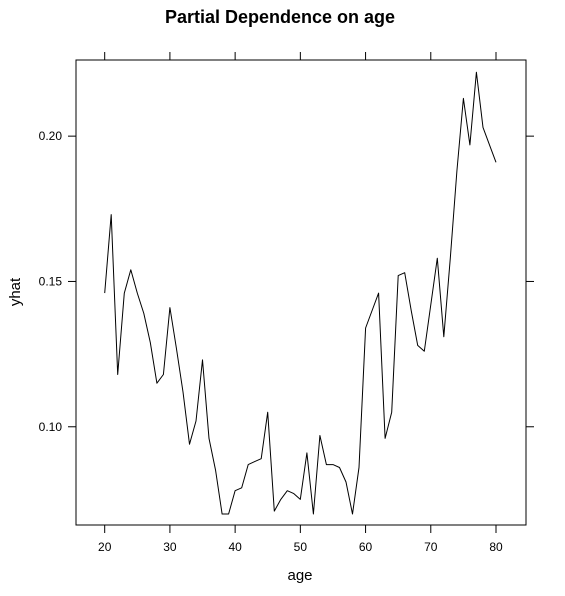  Describe the element at coordinates (299, 575) in the screenshot. I see `x-axis-label: age` at that location.